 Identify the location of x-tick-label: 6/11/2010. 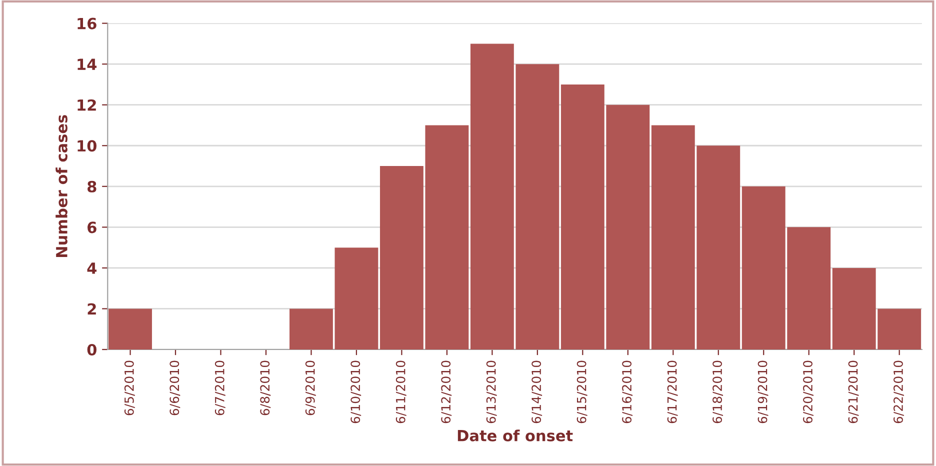
(401, 392).